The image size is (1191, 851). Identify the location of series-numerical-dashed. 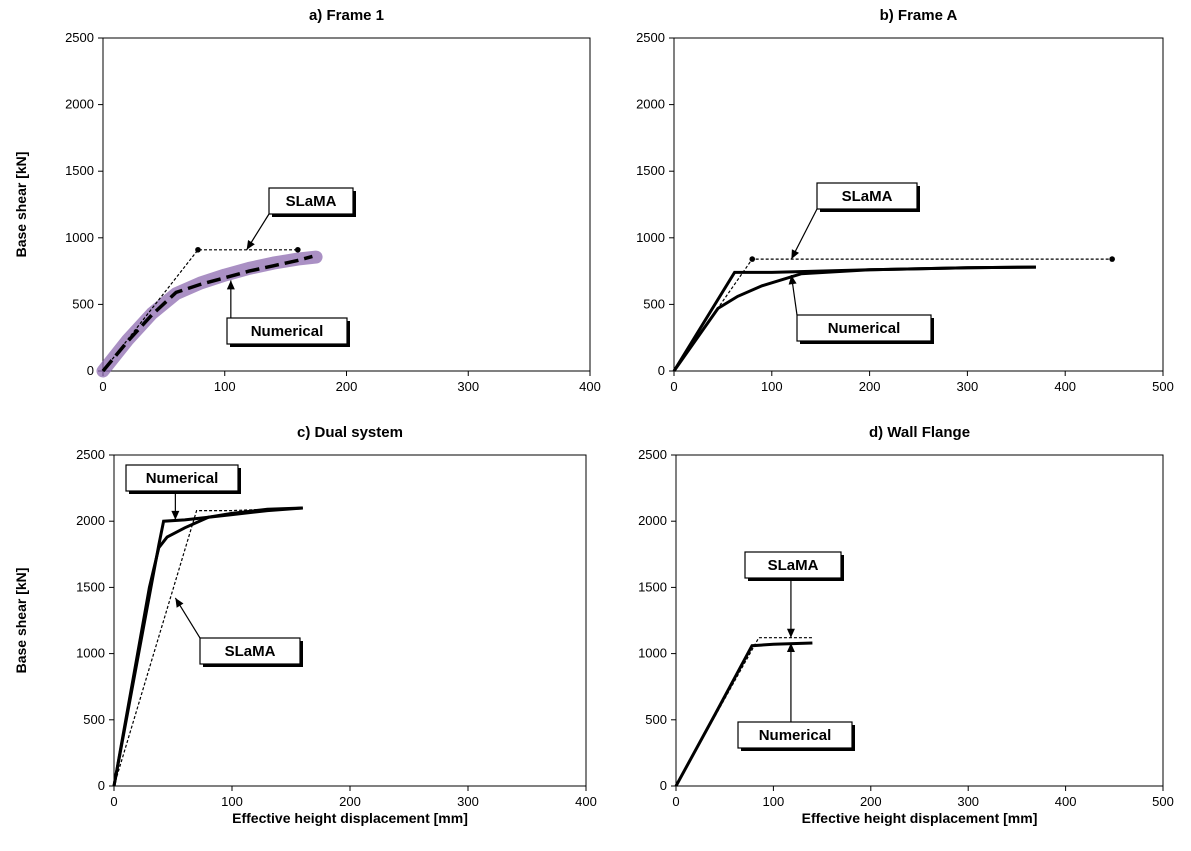
(207, 313).